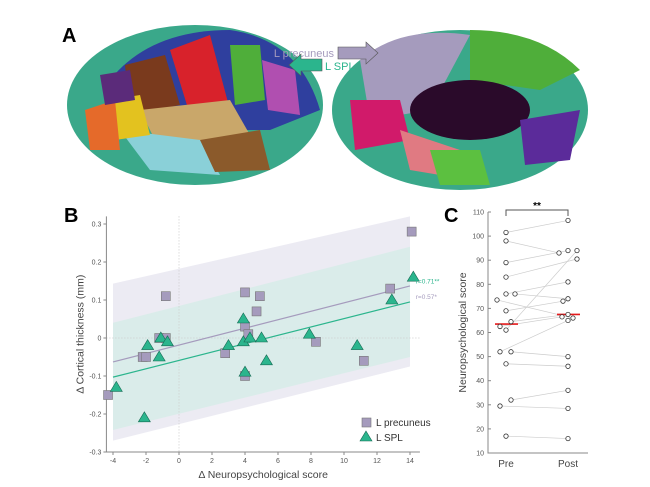 Image resolution: width=650 pixels, height=487 pixels. I want to click on x-tick-label: 0, so click(179, 461).